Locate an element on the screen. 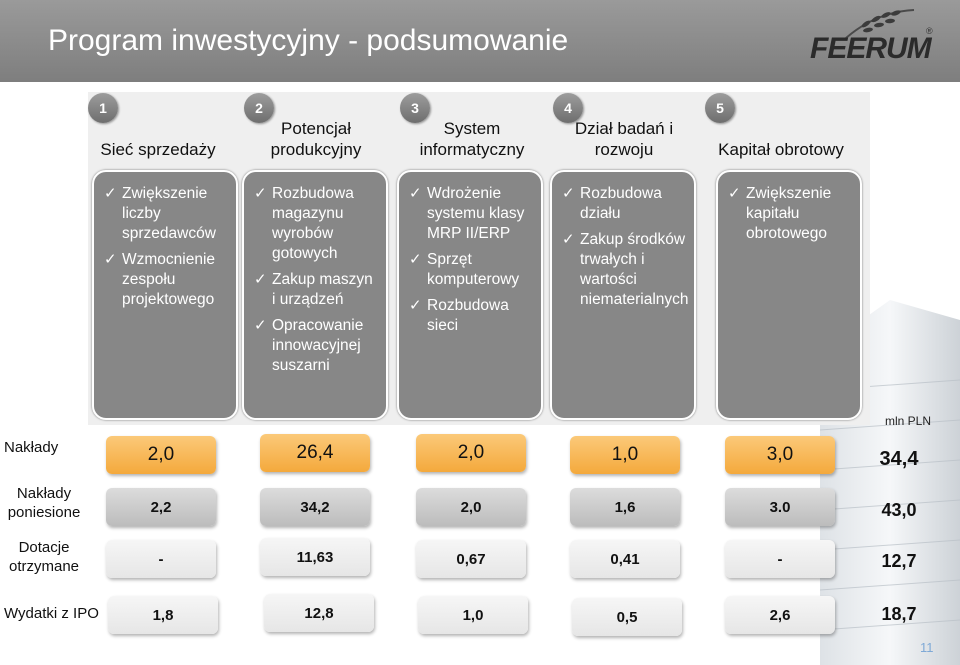  value-cell: 2,2 is located at coordinates (161, 507).